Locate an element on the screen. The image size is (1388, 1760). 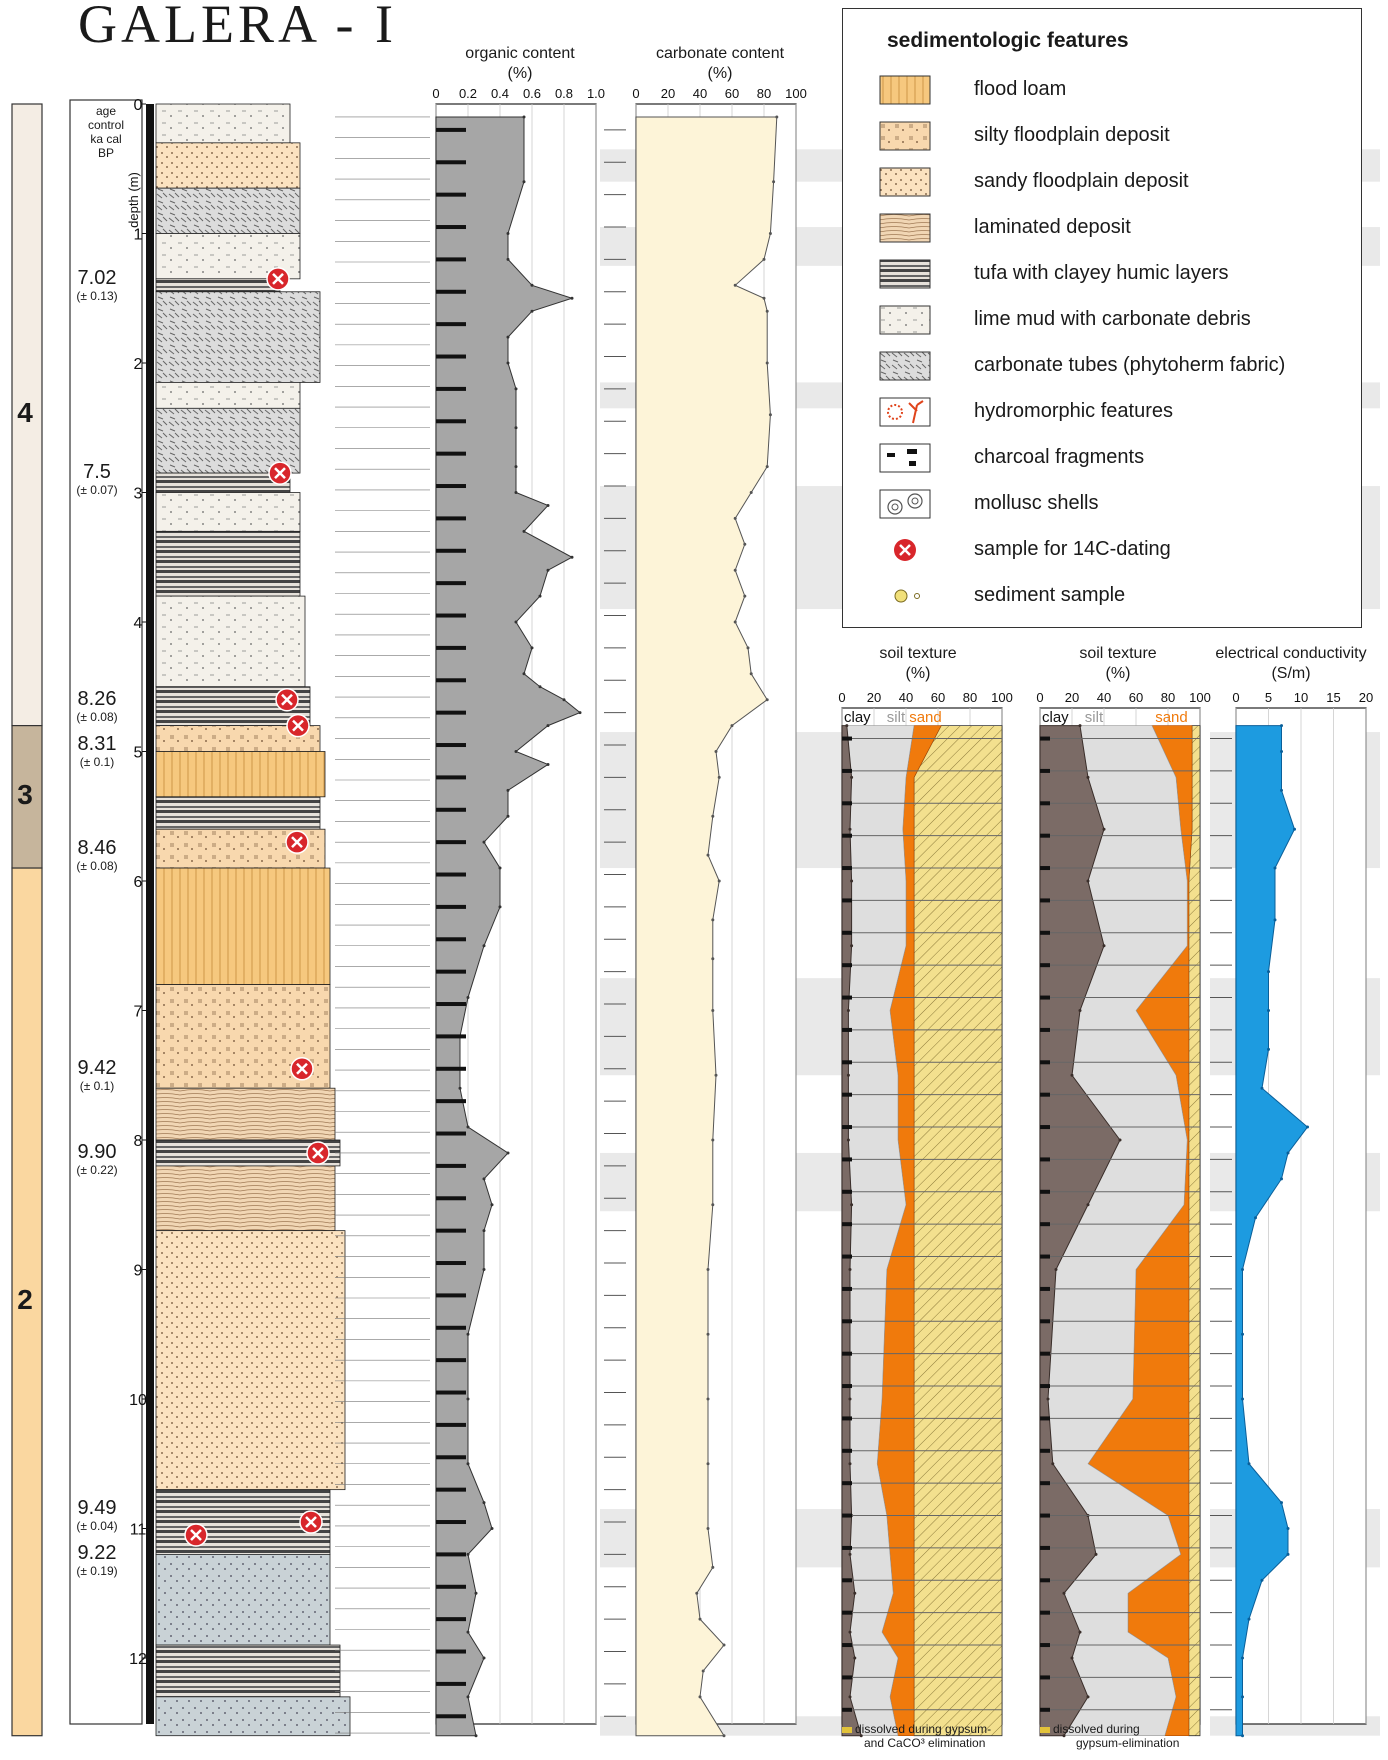
dissolved-note-line: dissolved during gypsum- is located at coordinates (932, 1729).